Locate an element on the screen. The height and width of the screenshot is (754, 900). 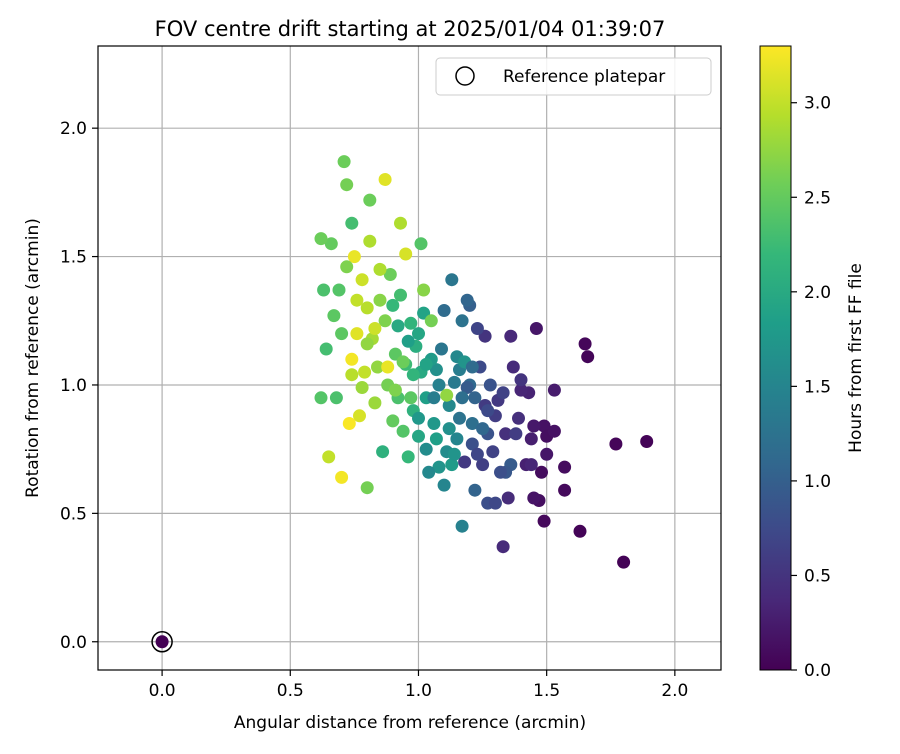
x-tick-label: 0.5 is located at coordinates (290, 691).